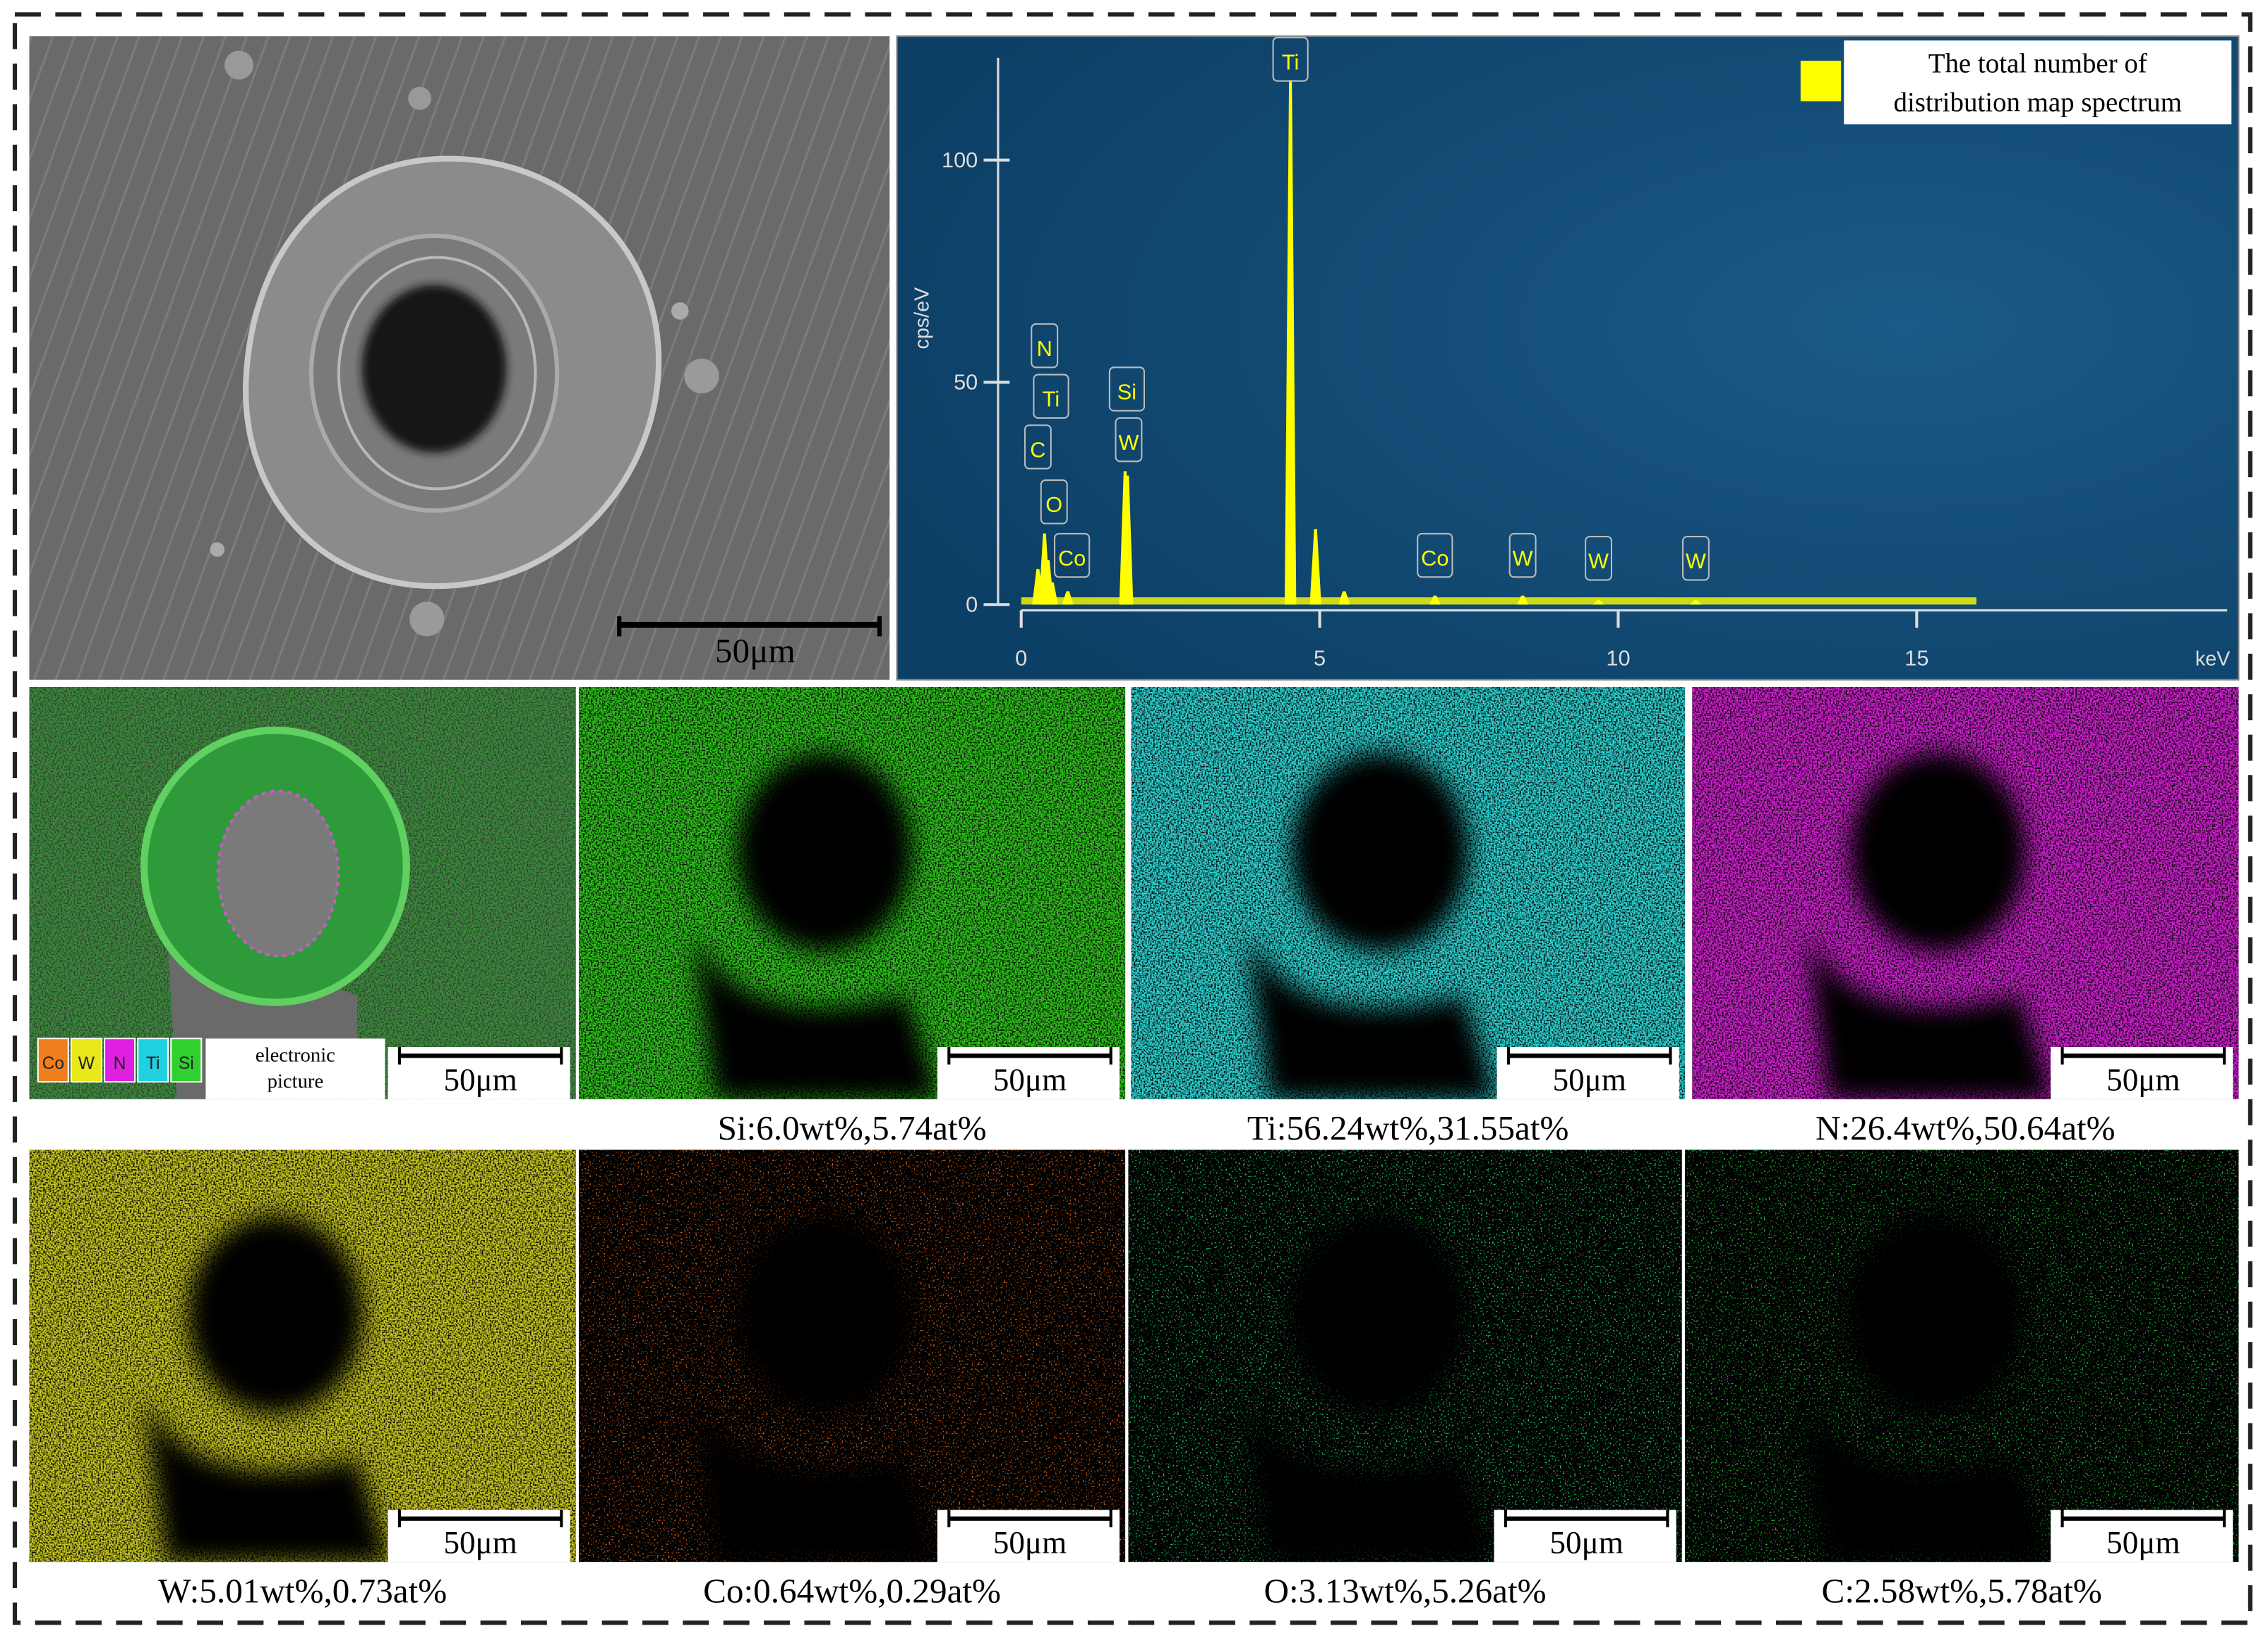 The height and width of the screenshot is (1643, 2268). I want to click on x-tick-label: 15, so click(1916, 657).